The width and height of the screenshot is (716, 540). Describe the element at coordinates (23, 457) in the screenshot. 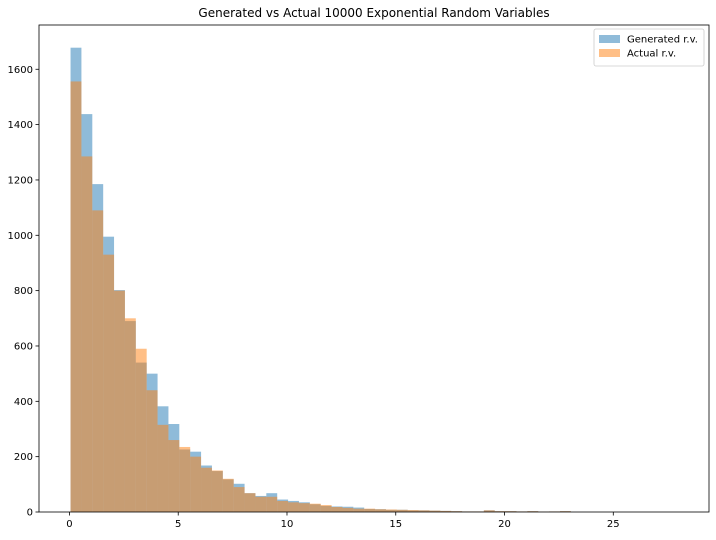

I see `y-tick-label: 200` at that location.